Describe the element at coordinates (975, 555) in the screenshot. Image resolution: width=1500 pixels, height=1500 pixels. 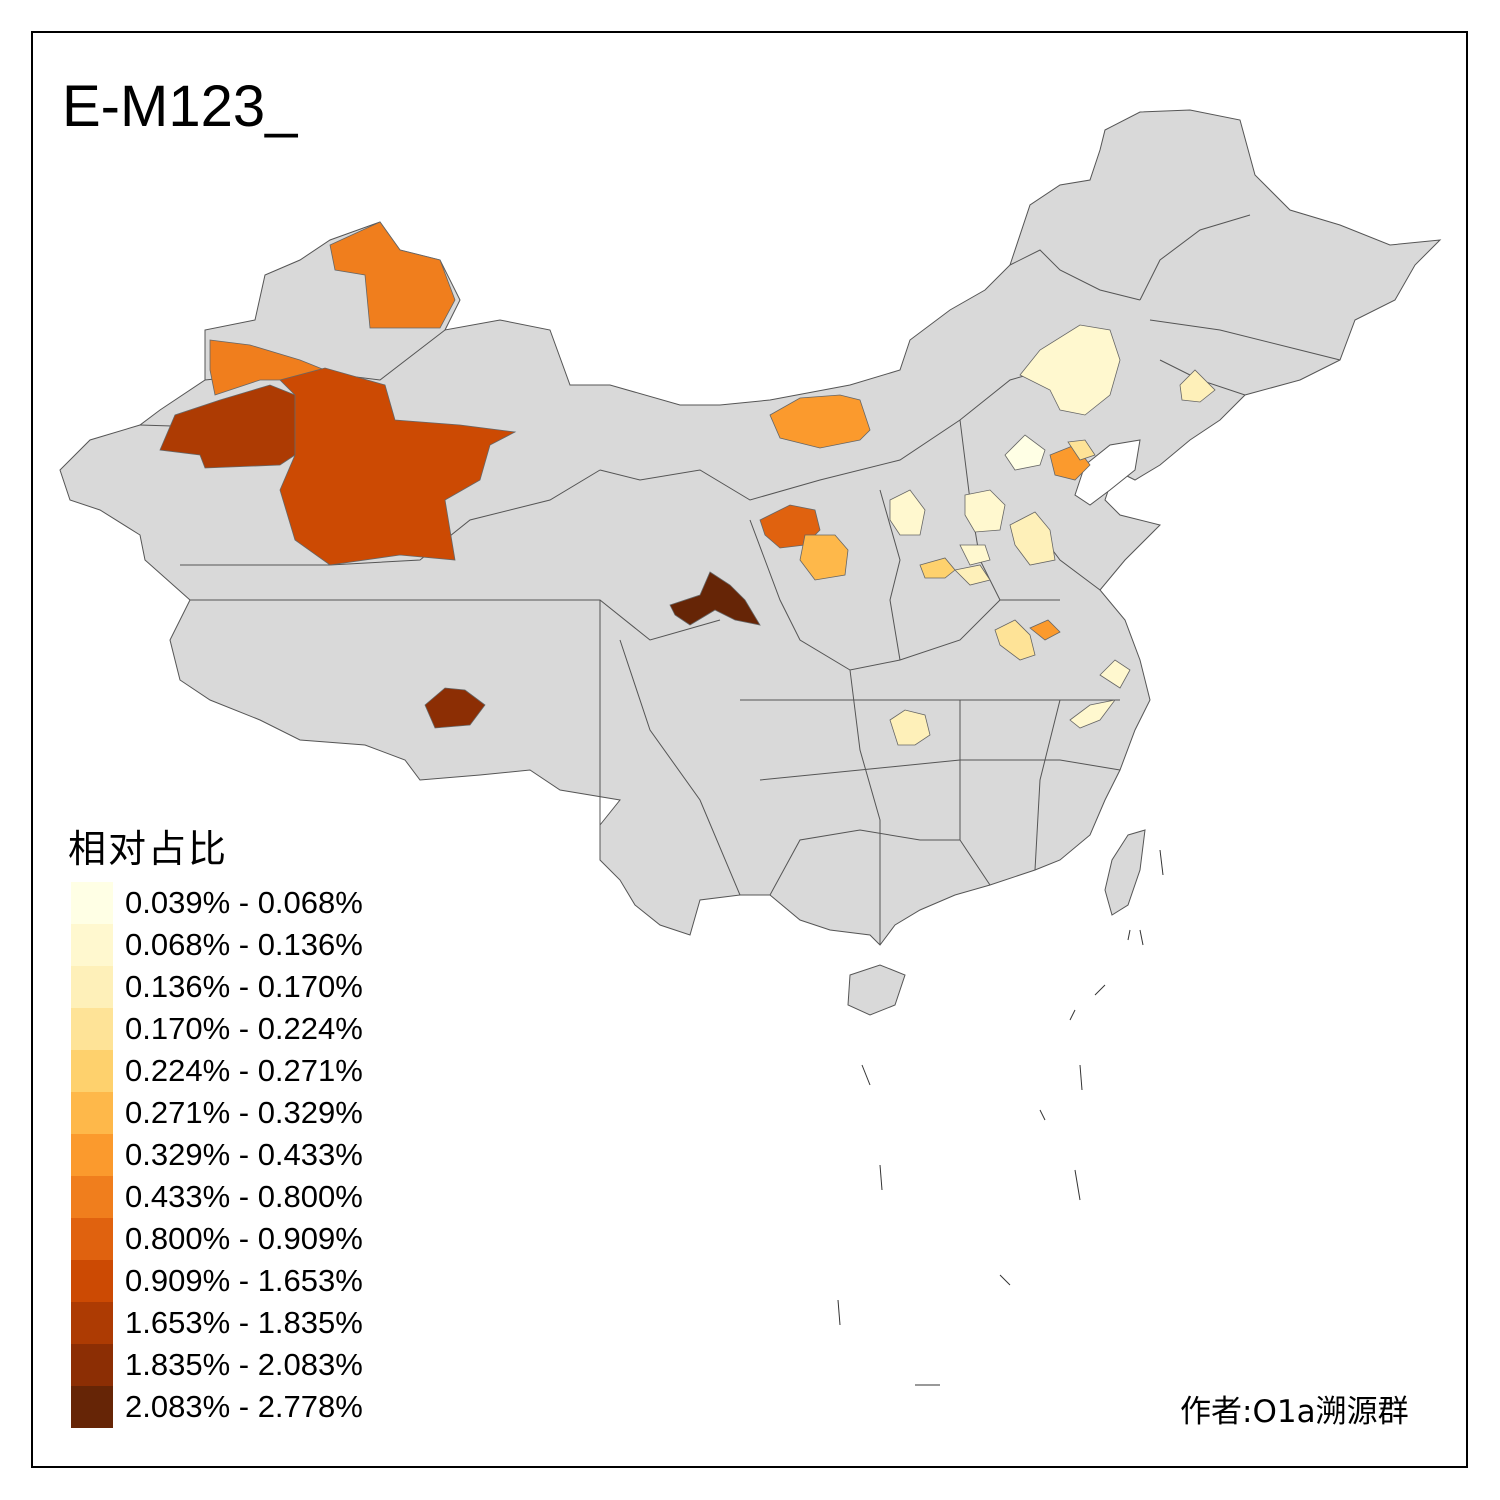
I see `region-handan` at that location.